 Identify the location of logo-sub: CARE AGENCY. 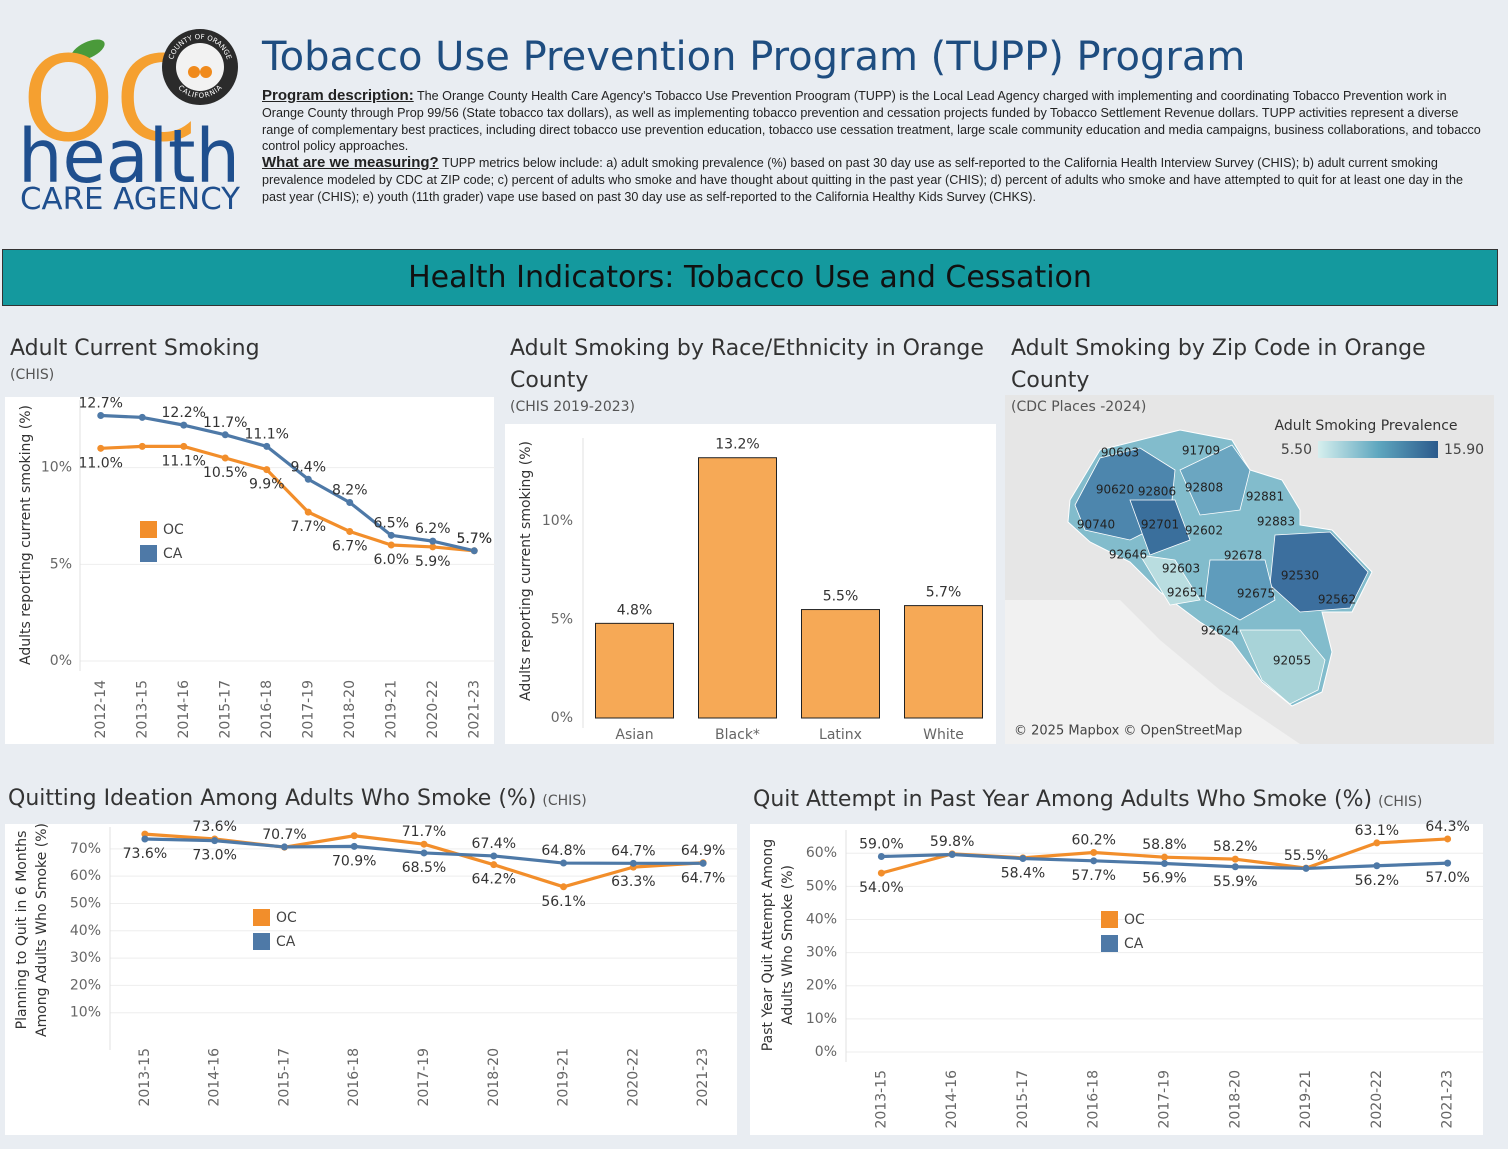
(130, 199).